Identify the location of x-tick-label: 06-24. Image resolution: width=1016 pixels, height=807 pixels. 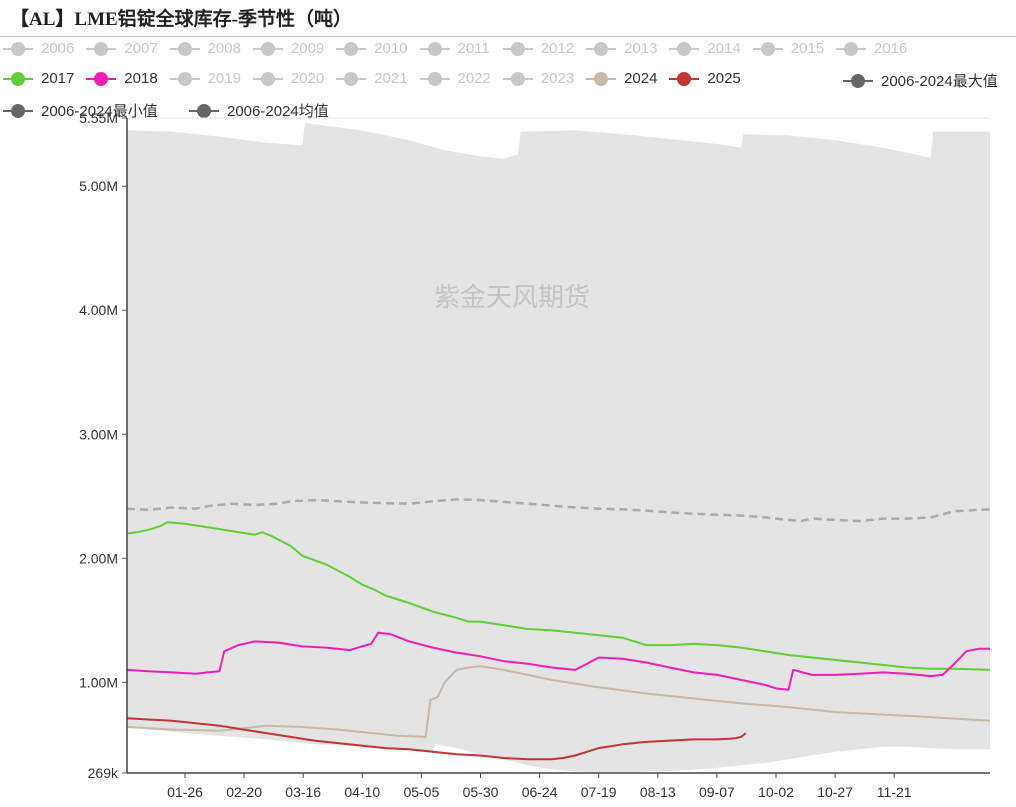
(540, 792).